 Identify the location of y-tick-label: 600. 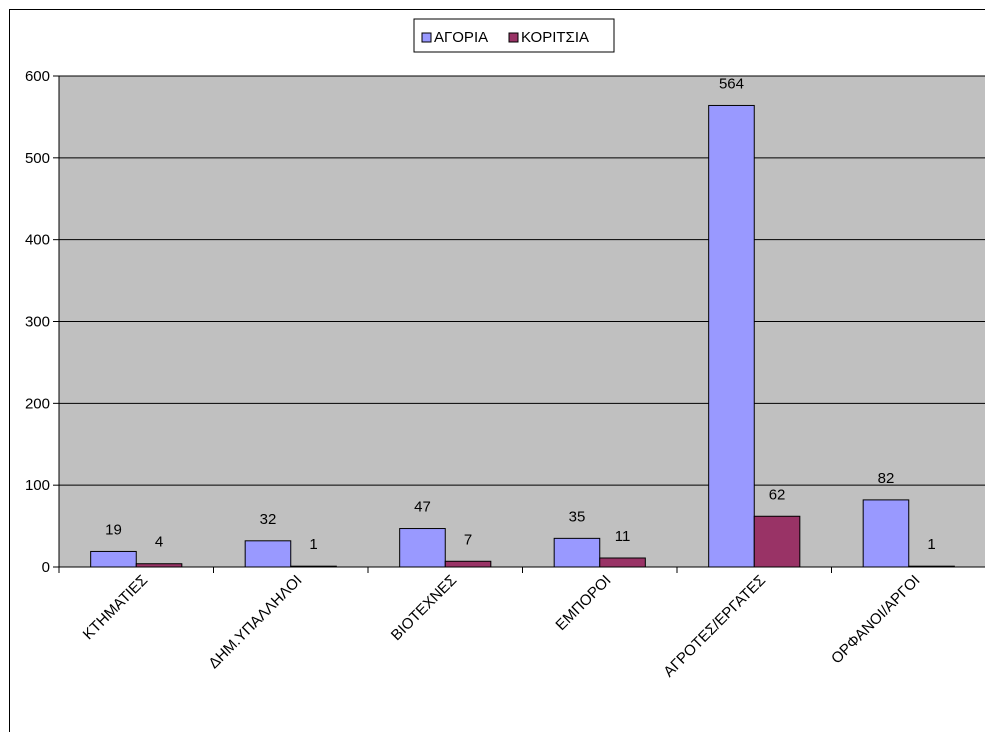
(37, 76).